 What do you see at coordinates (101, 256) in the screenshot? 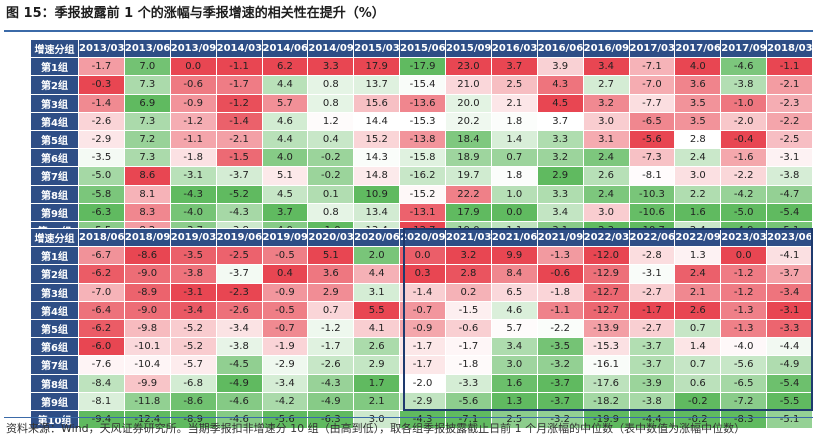
I see `value-cell: -6.7` at bounding box center [101, 256].